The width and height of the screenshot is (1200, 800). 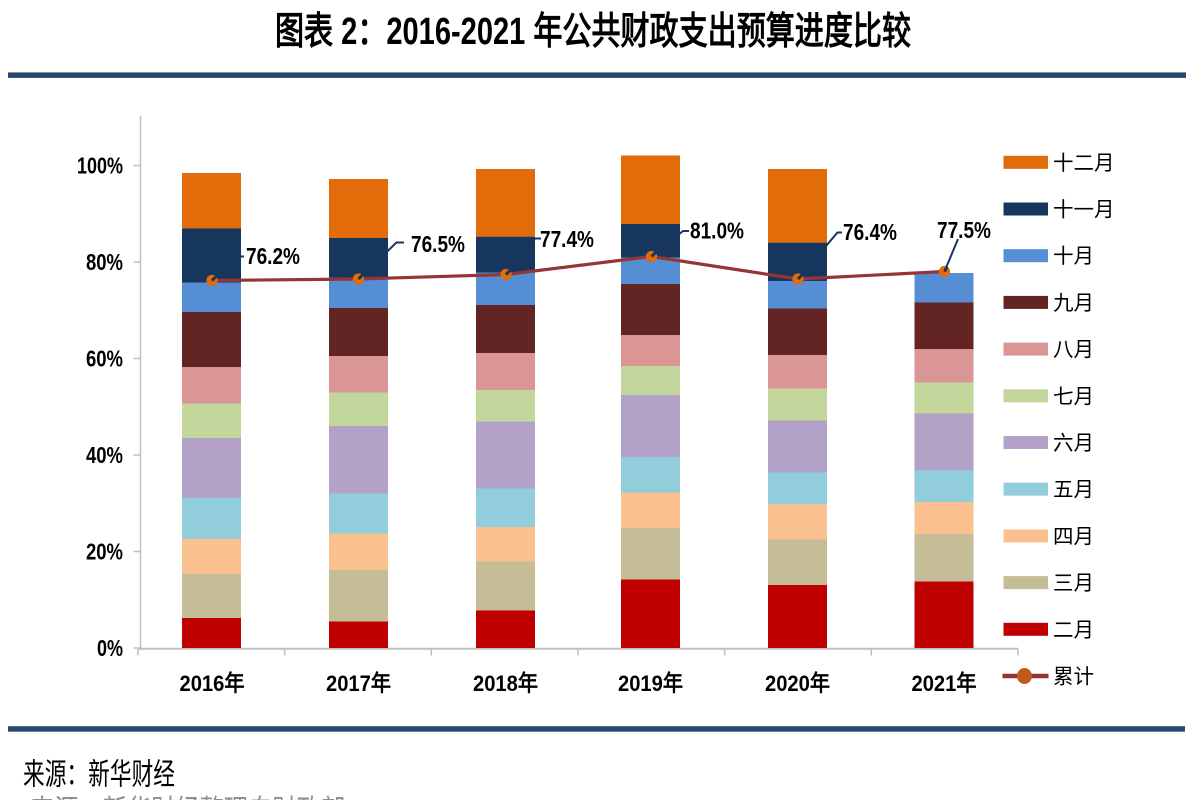 What do you see at coordinates (100, 166) in the screenshot?
I see `svg-text: 100%` at bounding box center [100, 166].